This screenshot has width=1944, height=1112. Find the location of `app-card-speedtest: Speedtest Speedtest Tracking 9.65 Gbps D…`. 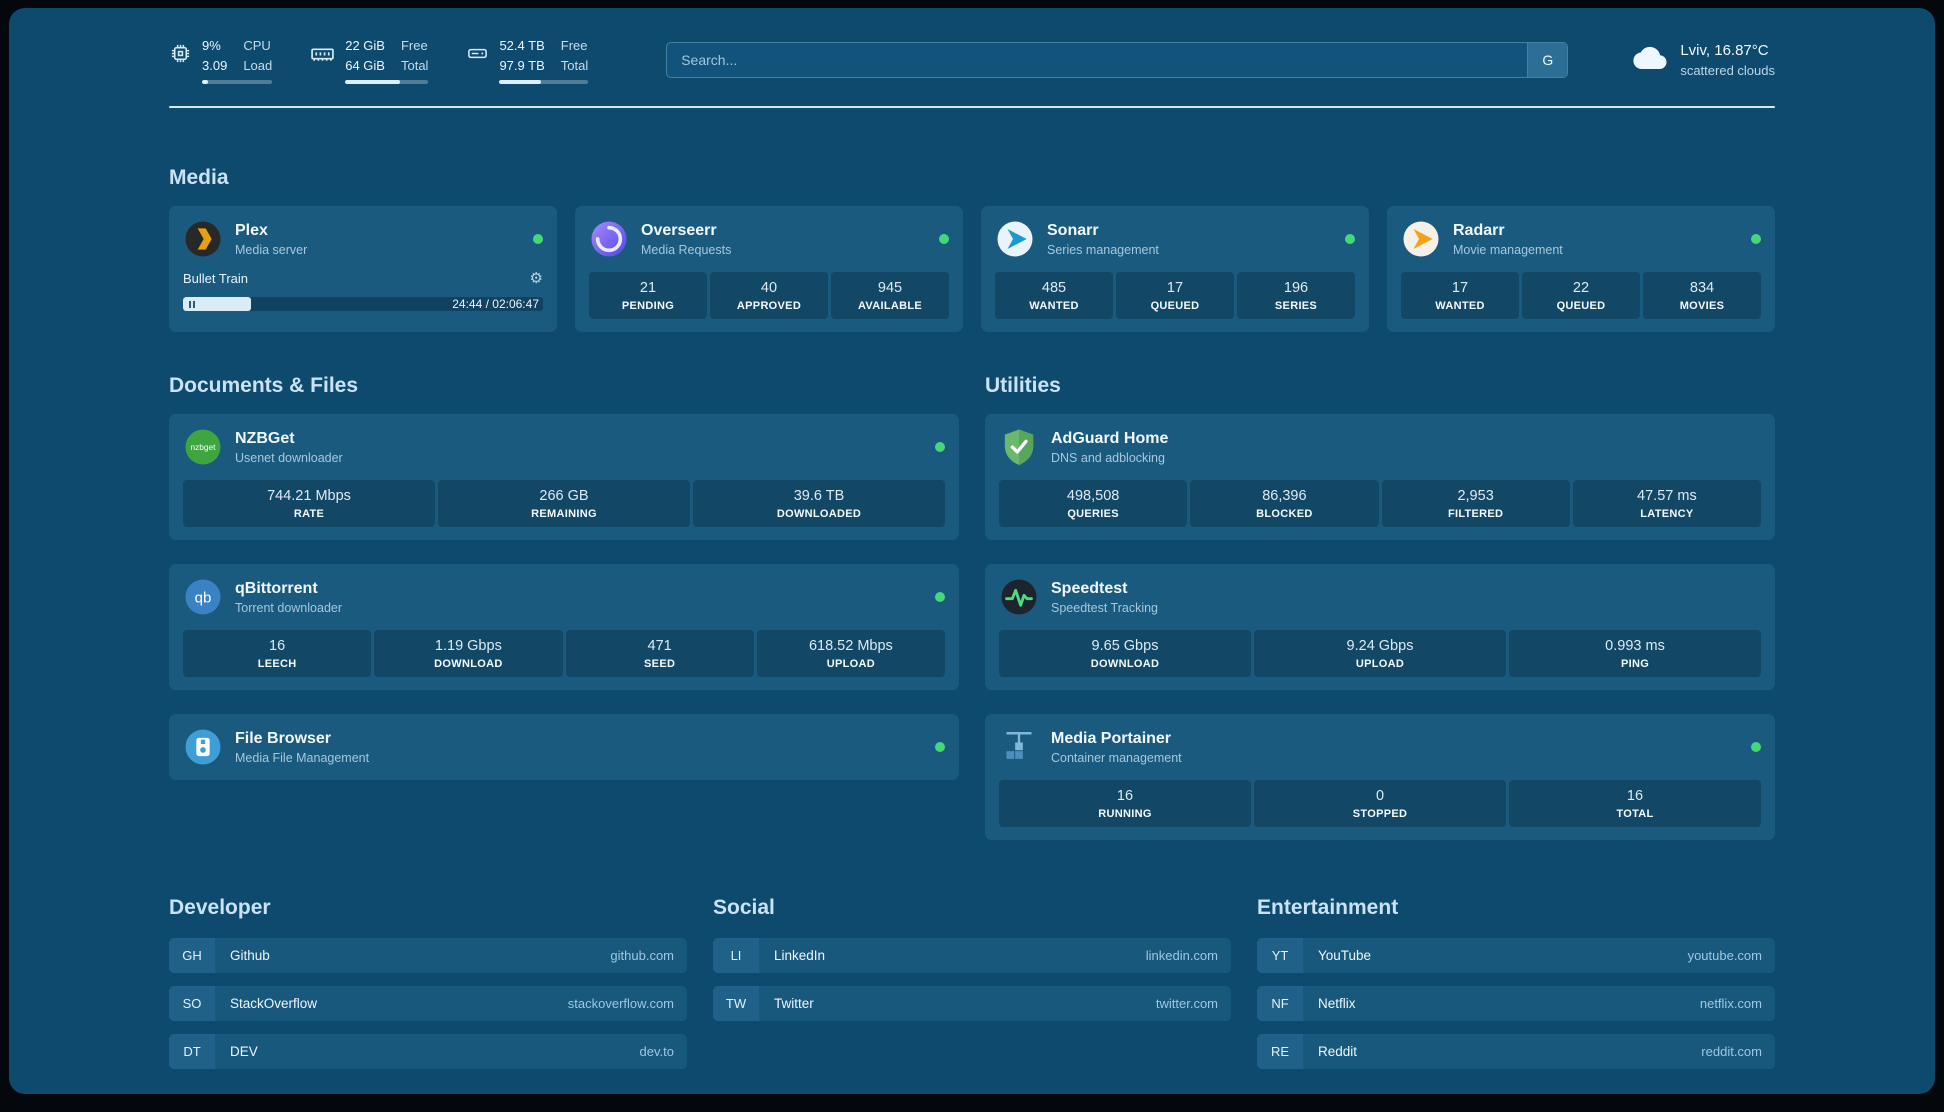

app-card-speedtest: Speedtest Speedtest Tracking 9.65 Gbps D… is located at coordinates (1380, 627).